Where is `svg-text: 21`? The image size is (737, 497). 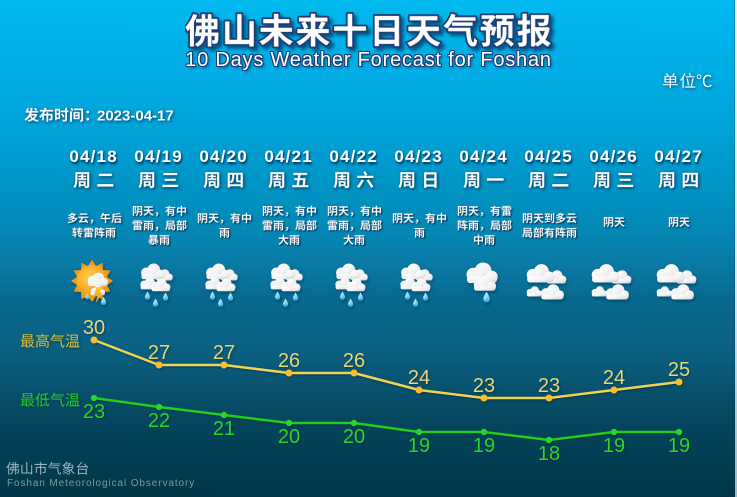
svg-text: 21 is located at coordinates (224, 429).